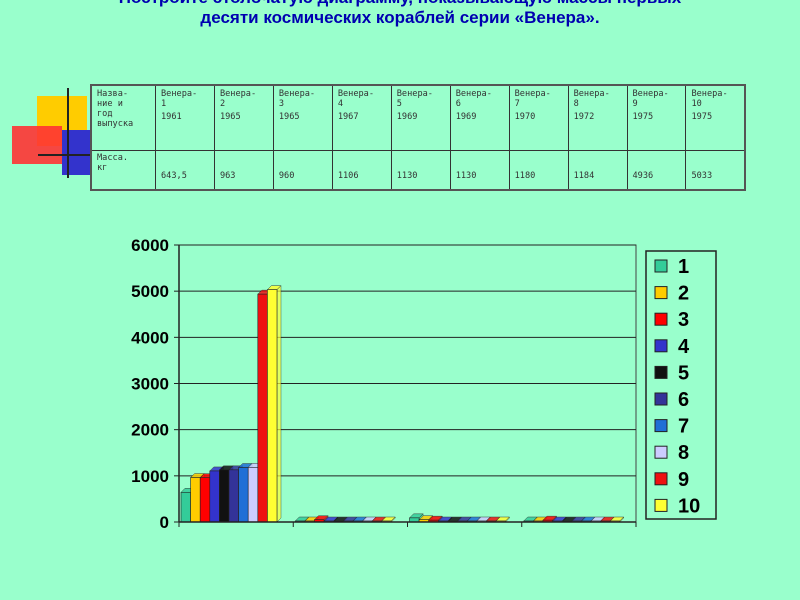 This screenshot has height=600, width=800. Describe the element at coordinates (185, 170) in the screenshot. I see `table-cell-mass: 643,5` at that location.